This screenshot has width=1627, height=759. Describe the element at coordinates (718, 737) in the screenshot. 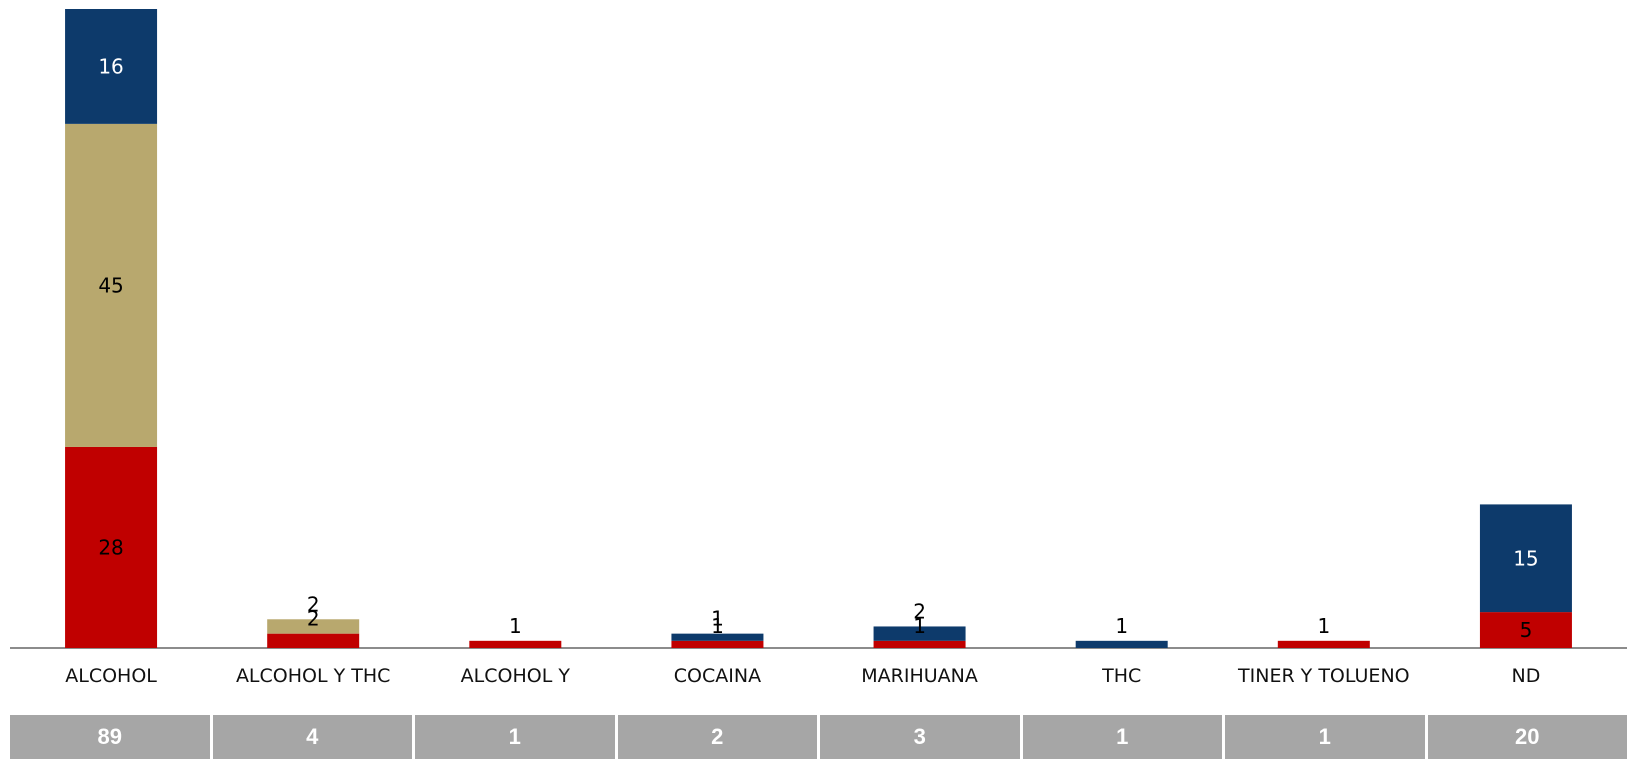

I see `total-cell: 2` at that location.